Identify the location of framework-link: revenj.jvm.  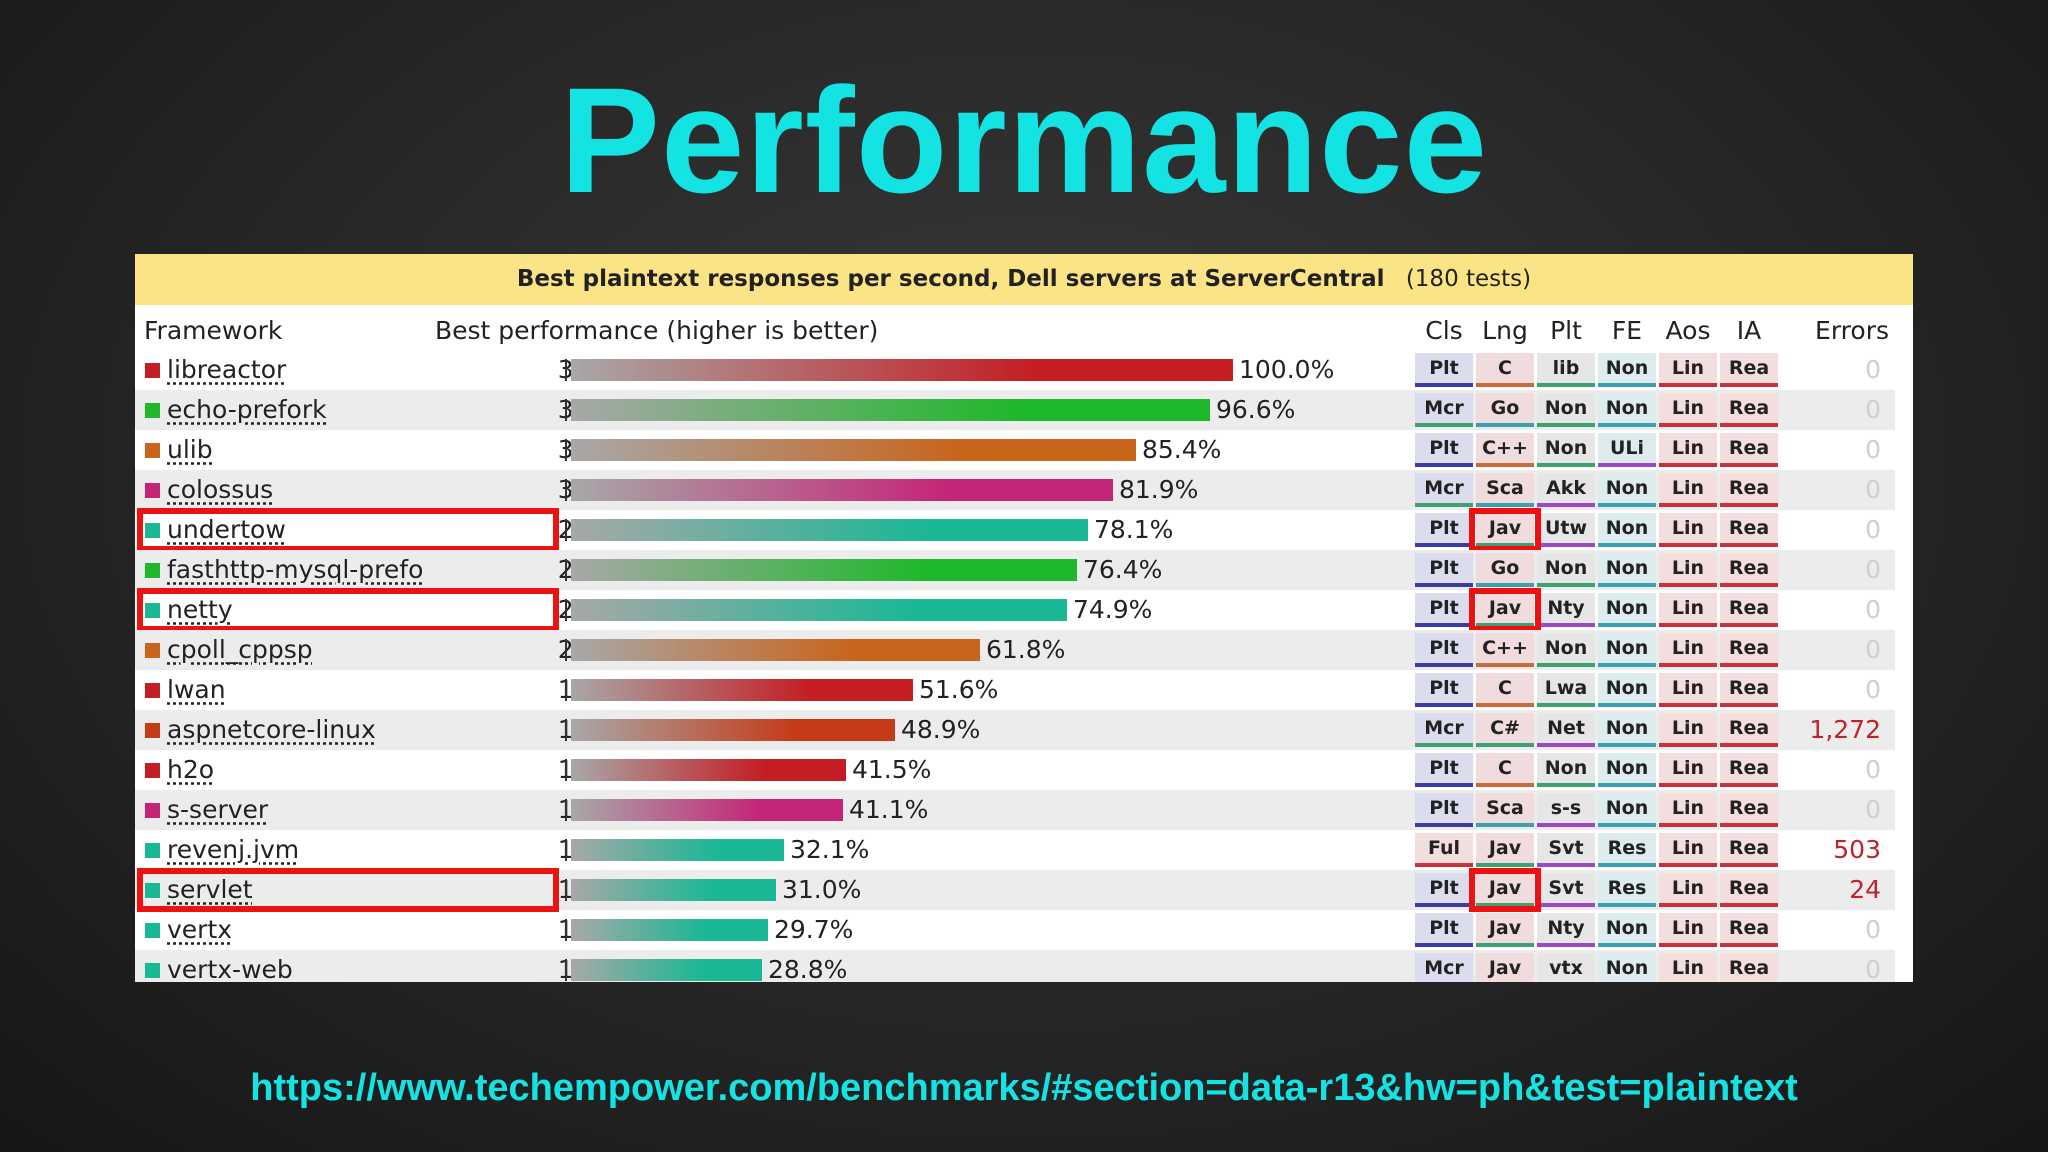
(233, 849).